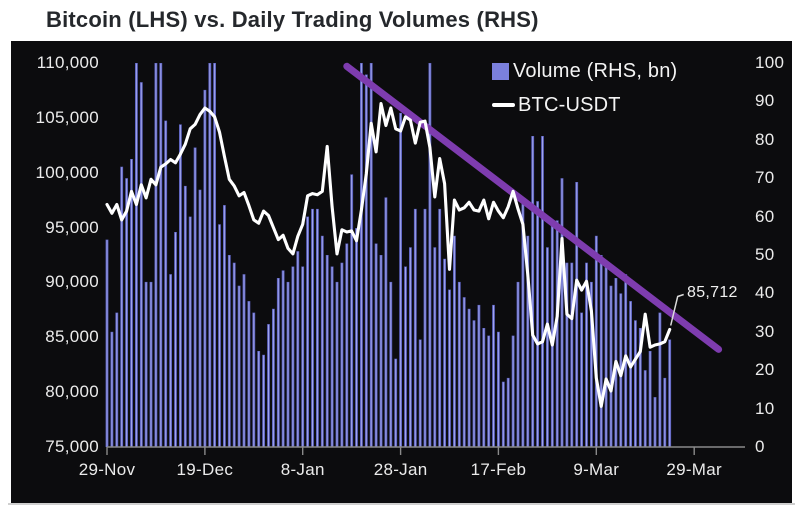 The height and width of the screenshot is (510, 800). What do you see at coordinates (765, 178) in the screenshot?
I see `right-axis-label: 70` at bounding box center [765, 178].